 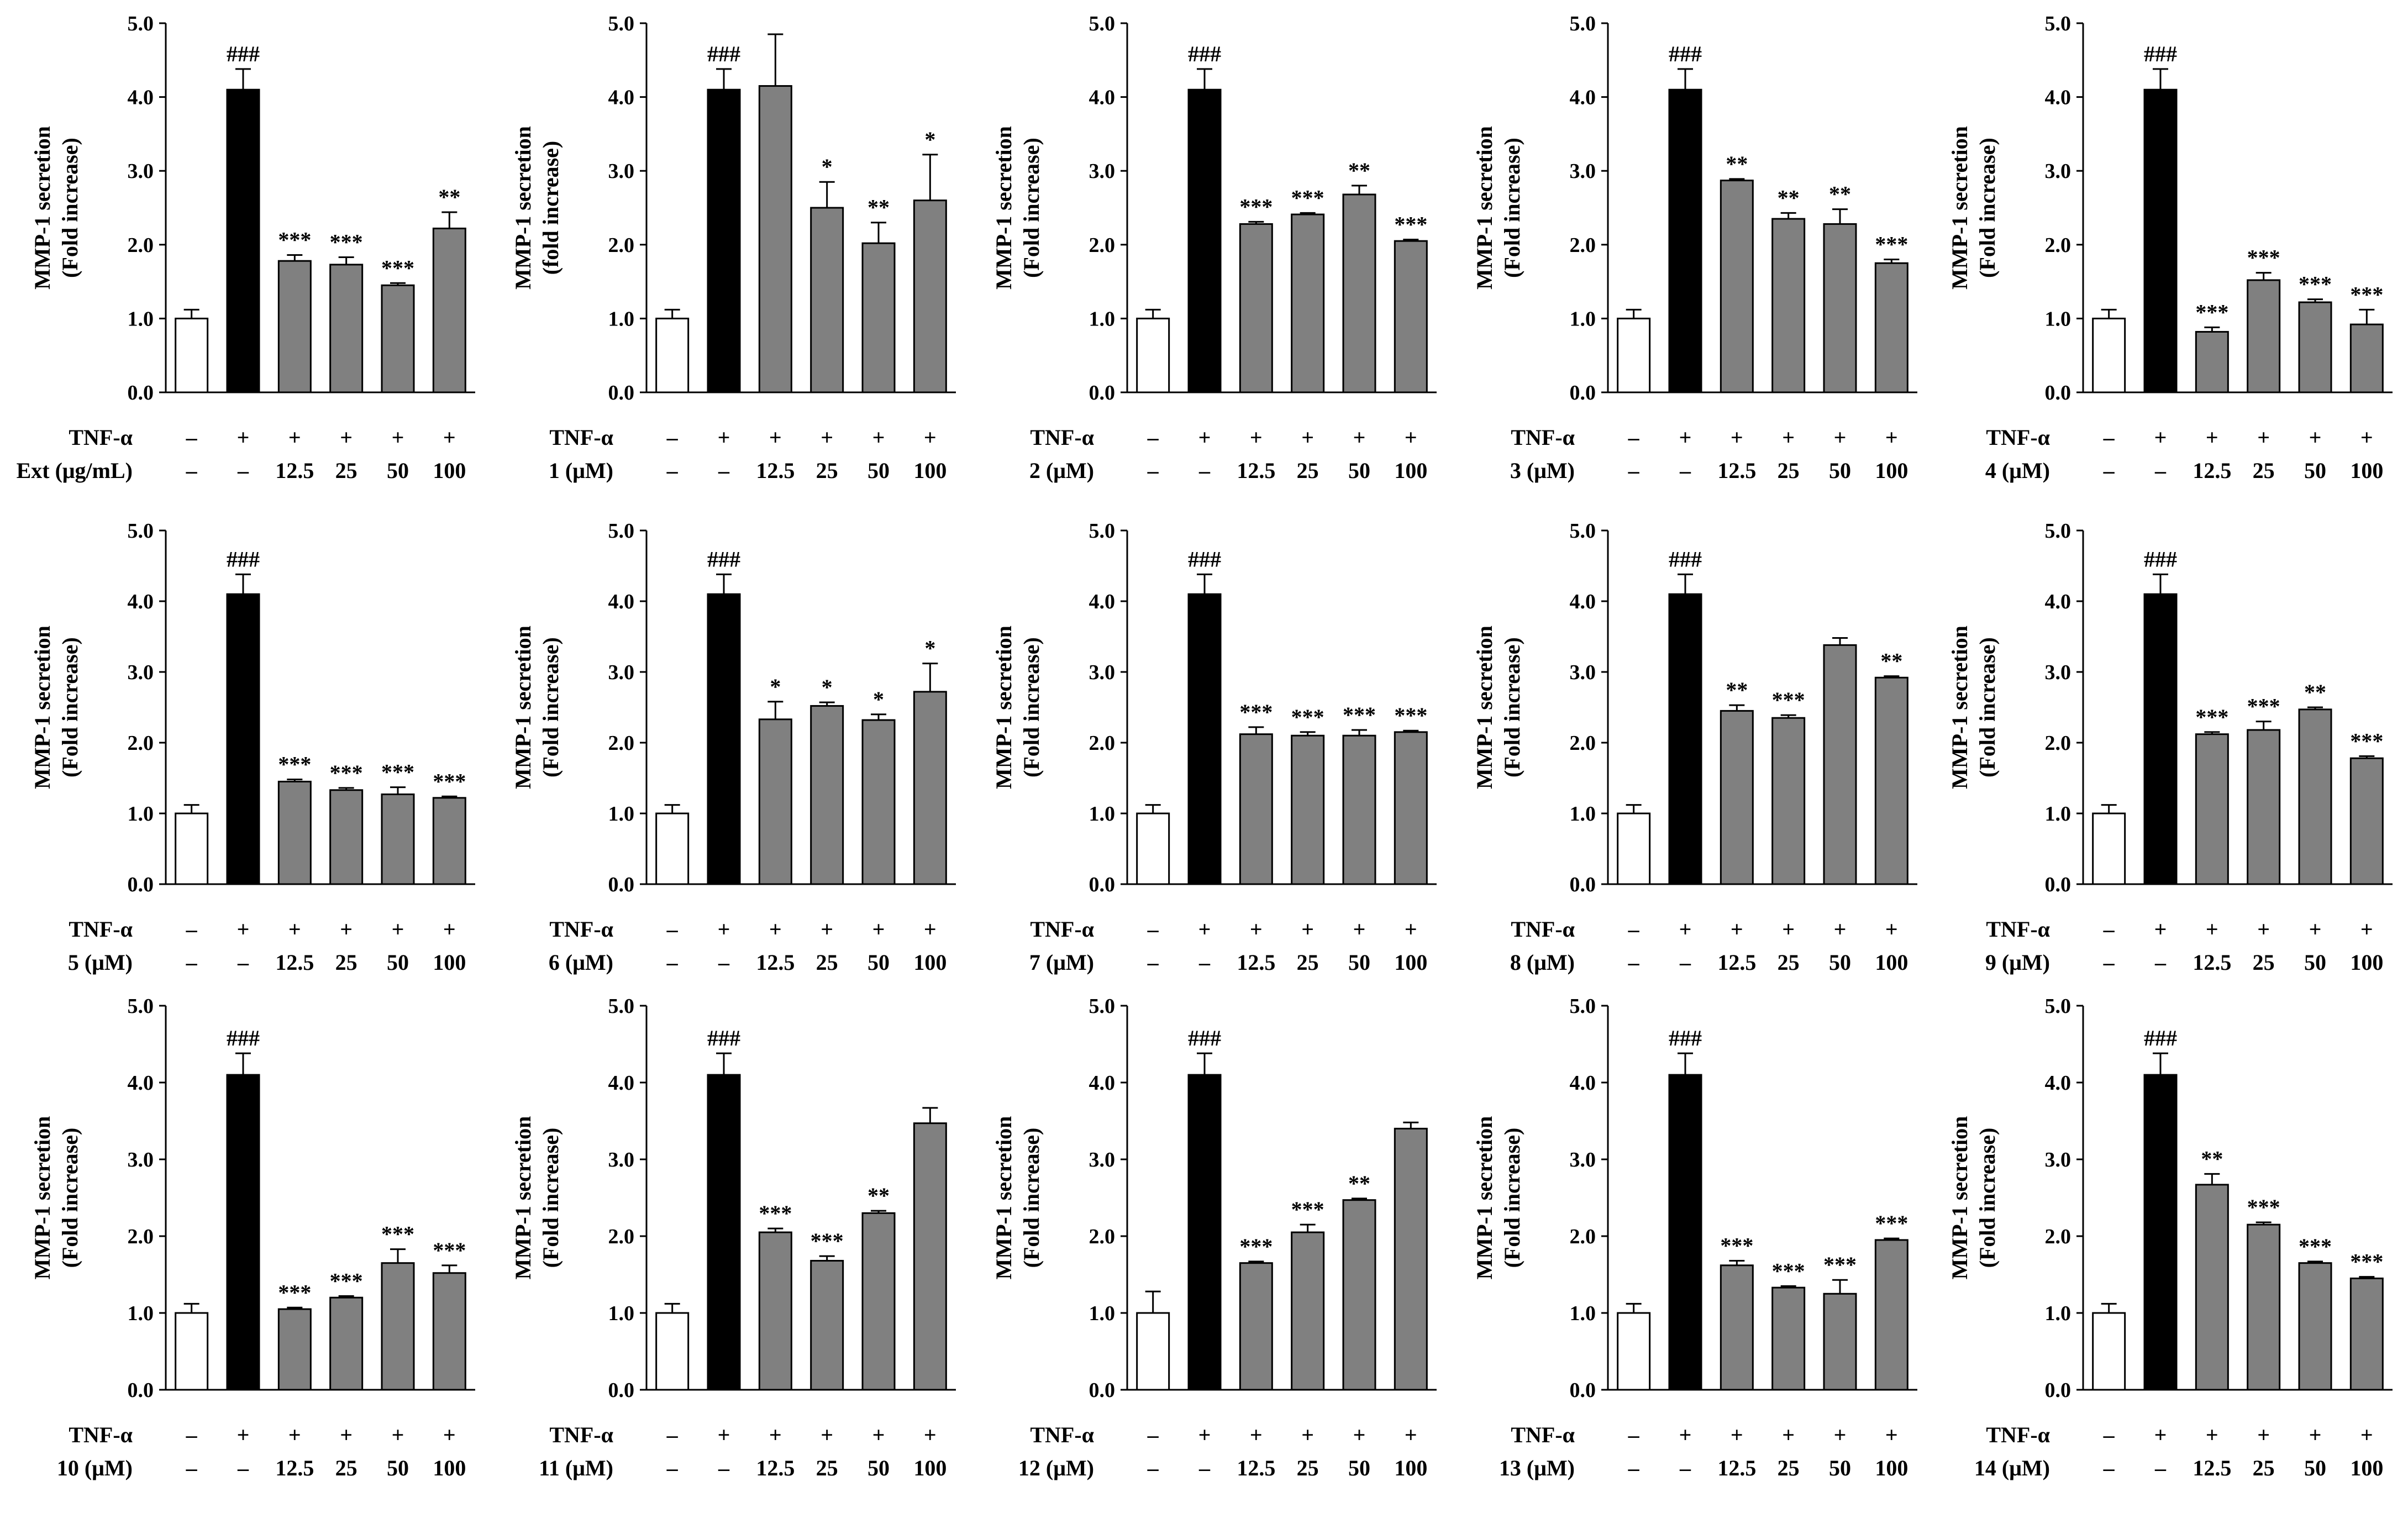 What do you see at coordinates (1056, 1468) in the screenshot?
I see `row-label-treatment: 12 (μM)` at bounding box center [1056, 1468].